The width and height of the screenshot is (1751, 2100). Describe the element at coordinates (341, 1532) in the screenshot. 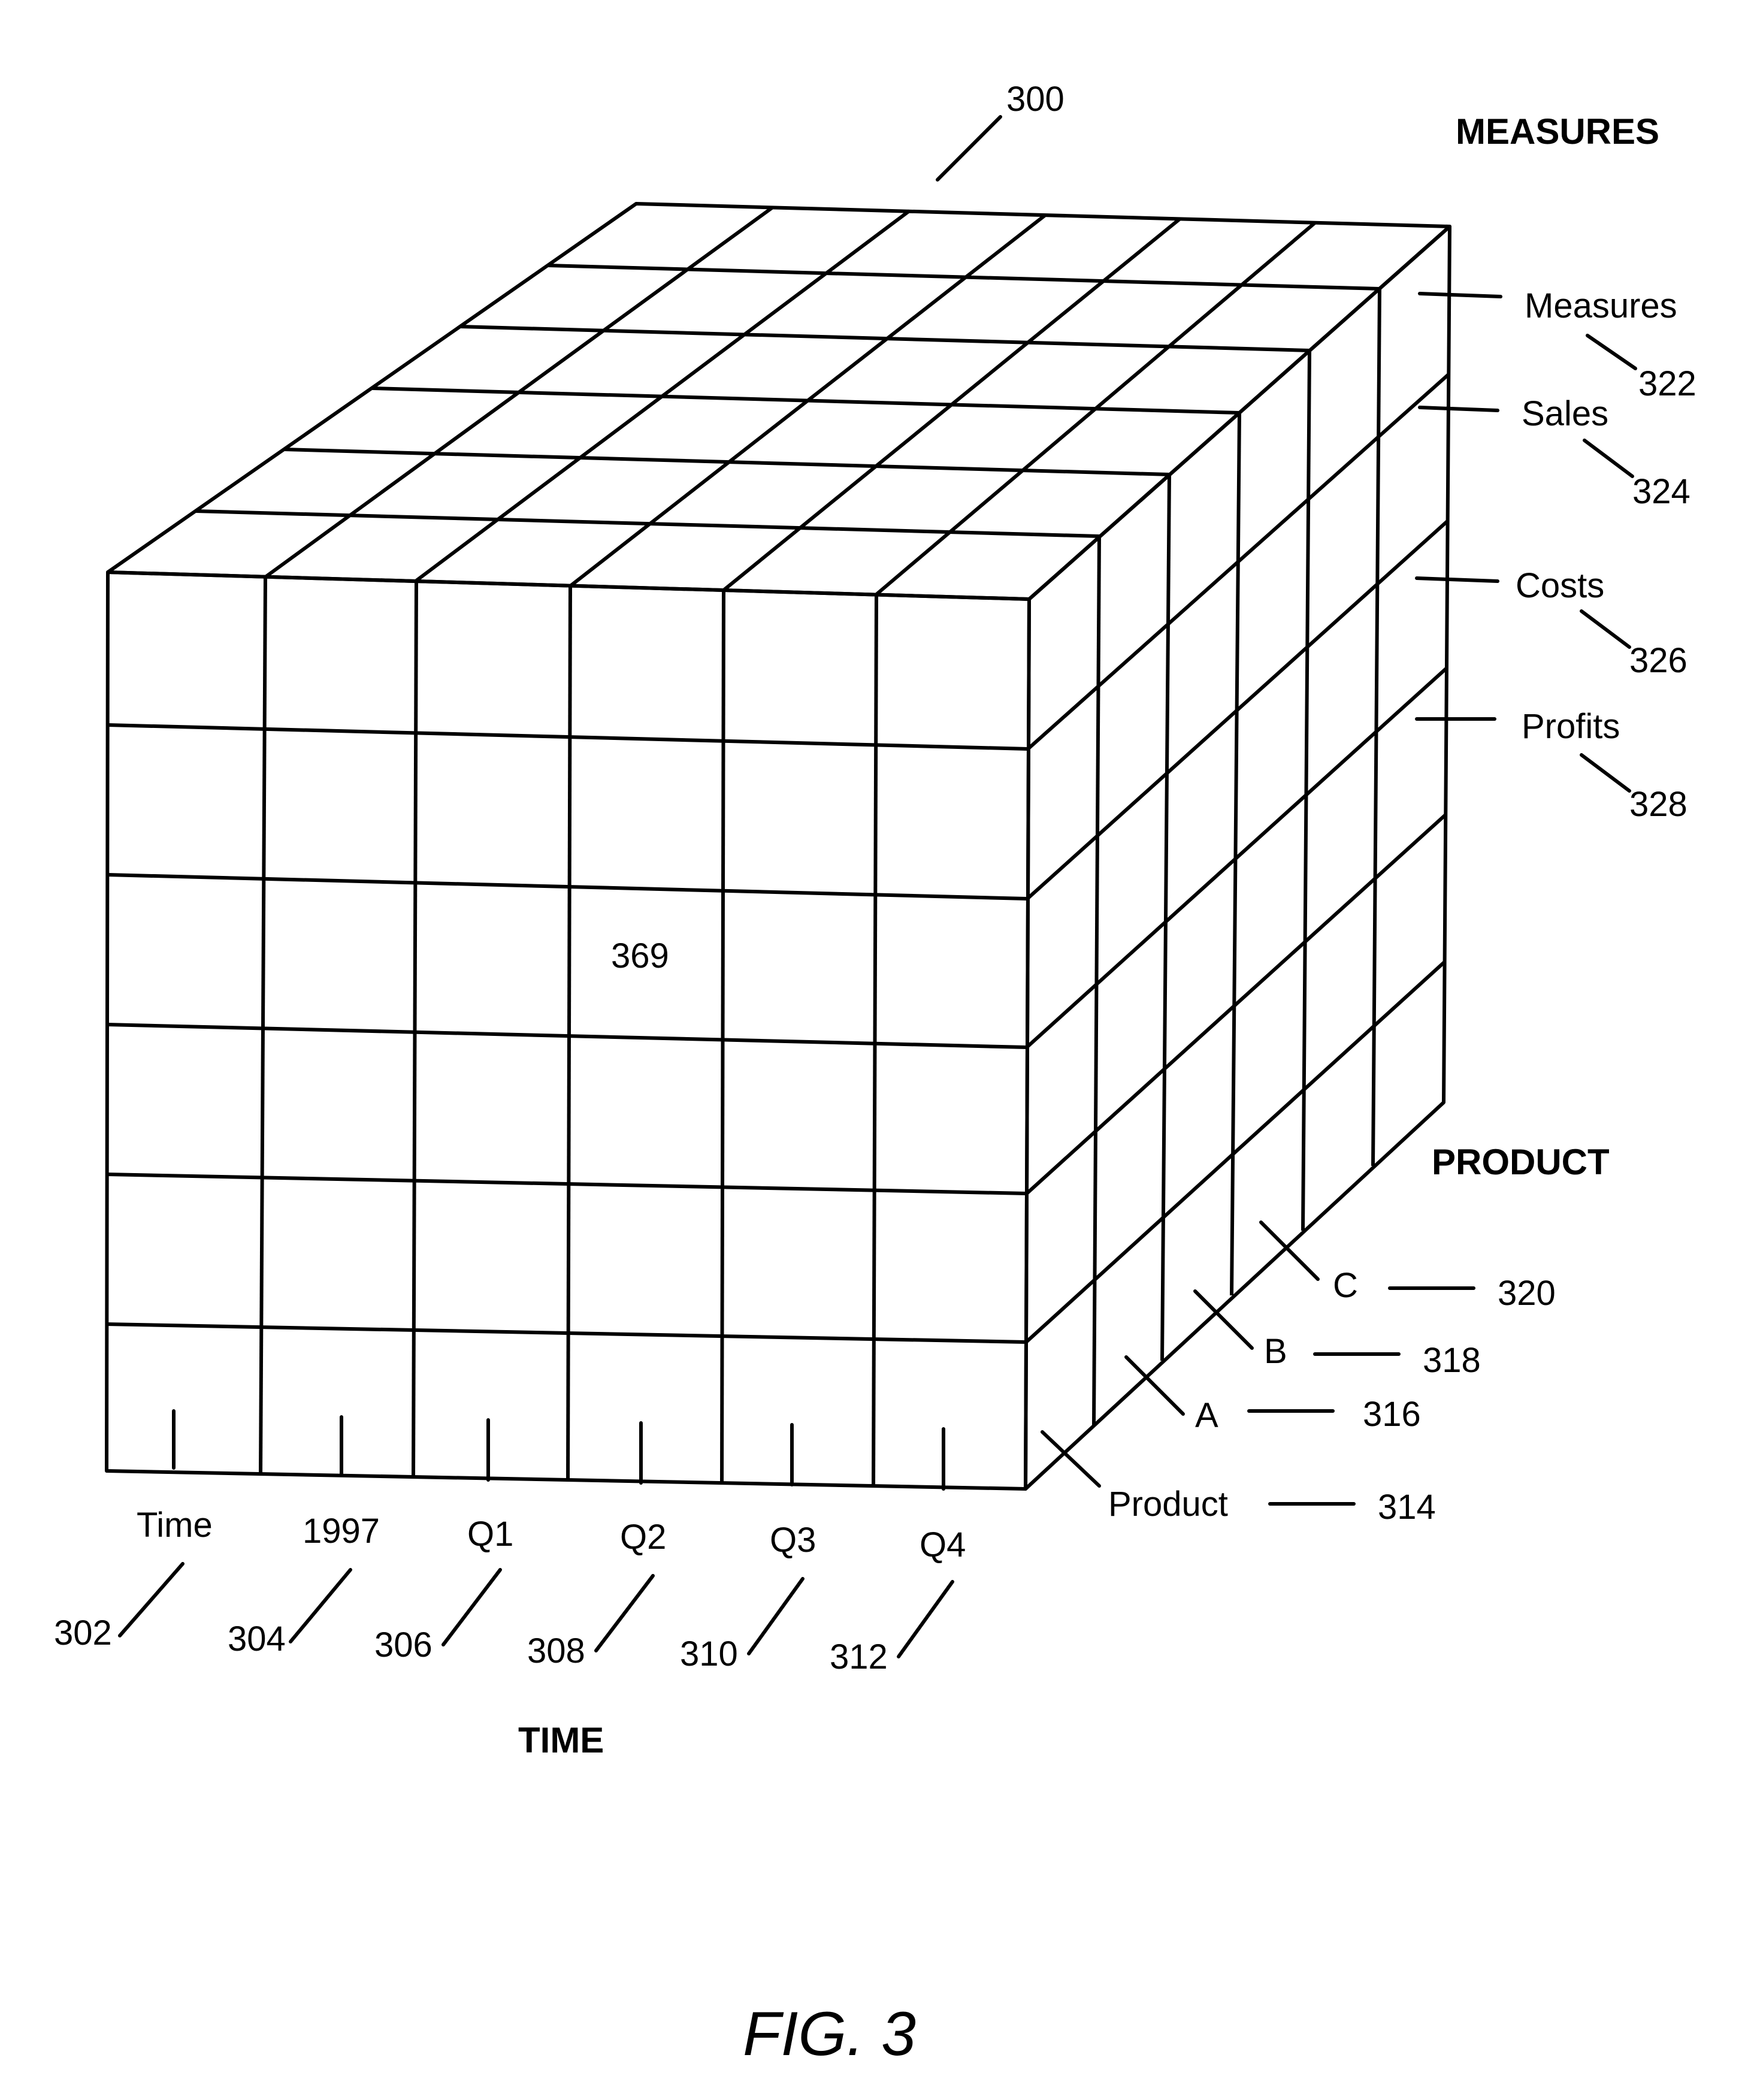

I see `time-member-label: 1997` at that location.